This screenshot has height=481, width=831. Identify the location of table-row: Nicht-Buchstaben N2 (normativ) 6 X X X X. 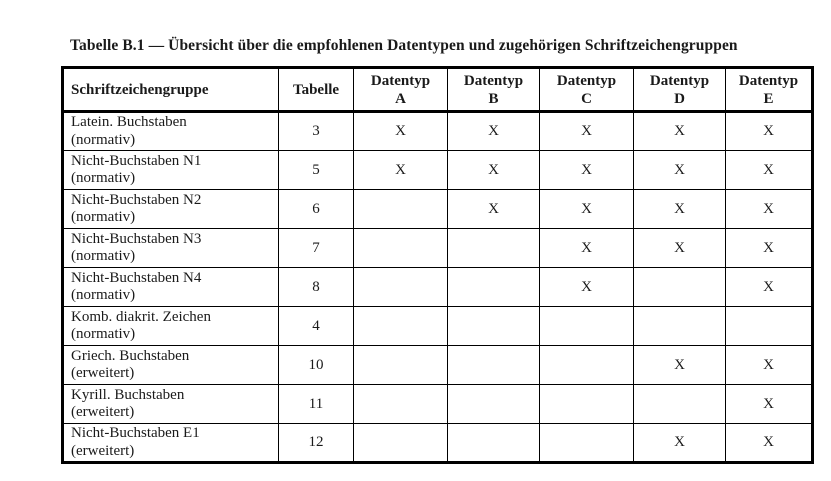
(437, 209).